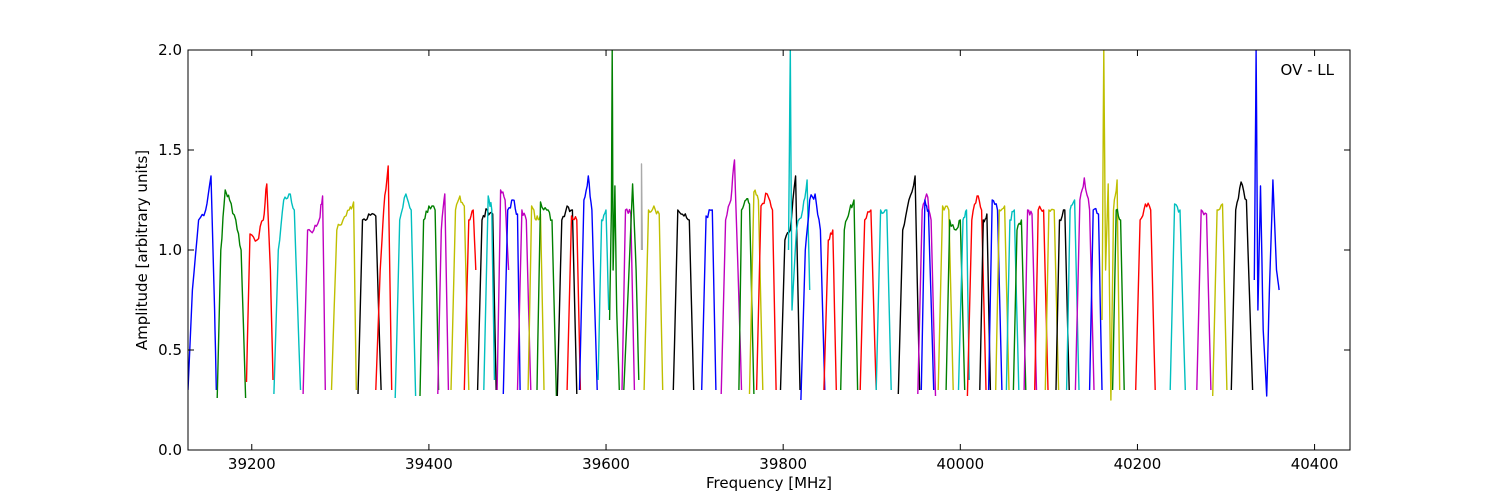 This screenshot has height=500, width=1500. I want to click on x-tick-label: 39200, so click(252, 464).